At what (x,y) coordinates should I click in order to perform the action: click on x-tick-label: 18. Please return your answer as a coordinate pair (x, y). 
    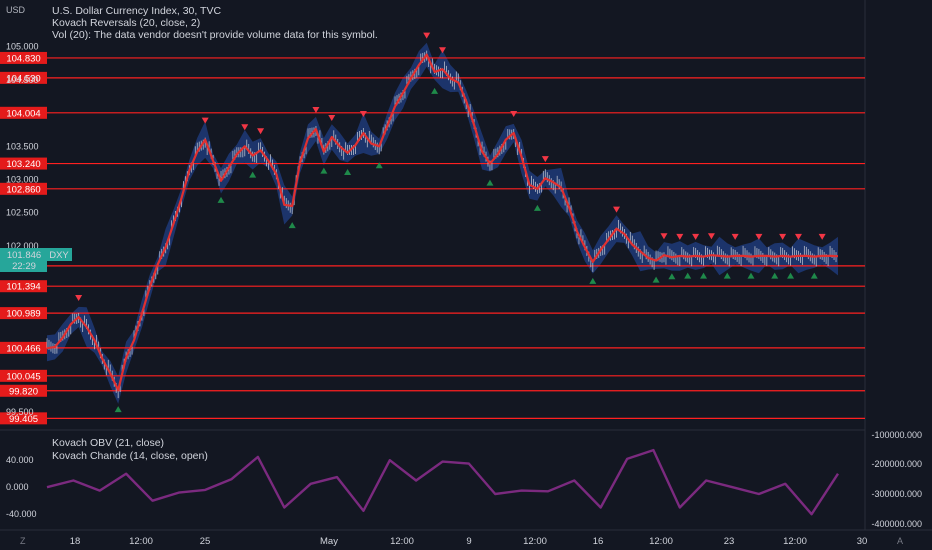
    Looking at the image, I should click on (75, 541).